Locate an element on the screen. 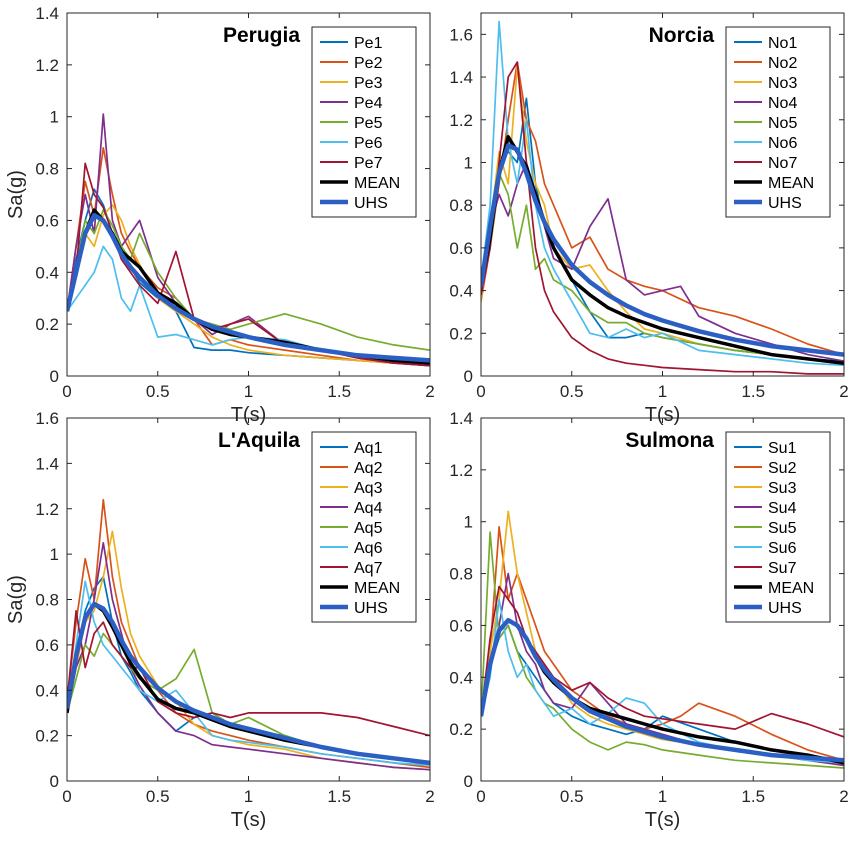 Image resolution: width=850 pixels, height=843 pixels. legend: Su1 Su2 Su3 Su4 Su5 Su6 Su7 MEAN UHS is located at coordinates (778, 527).